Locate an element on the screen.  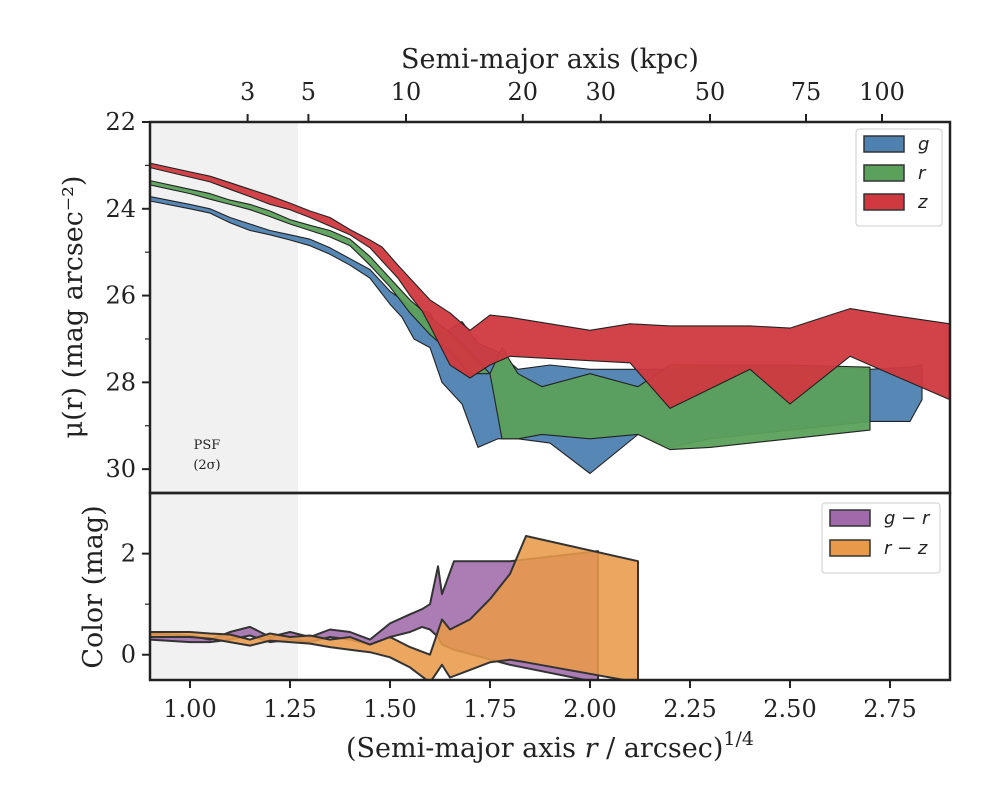
psf-label-line2: (2σ) is located at coordinates (206, 465).